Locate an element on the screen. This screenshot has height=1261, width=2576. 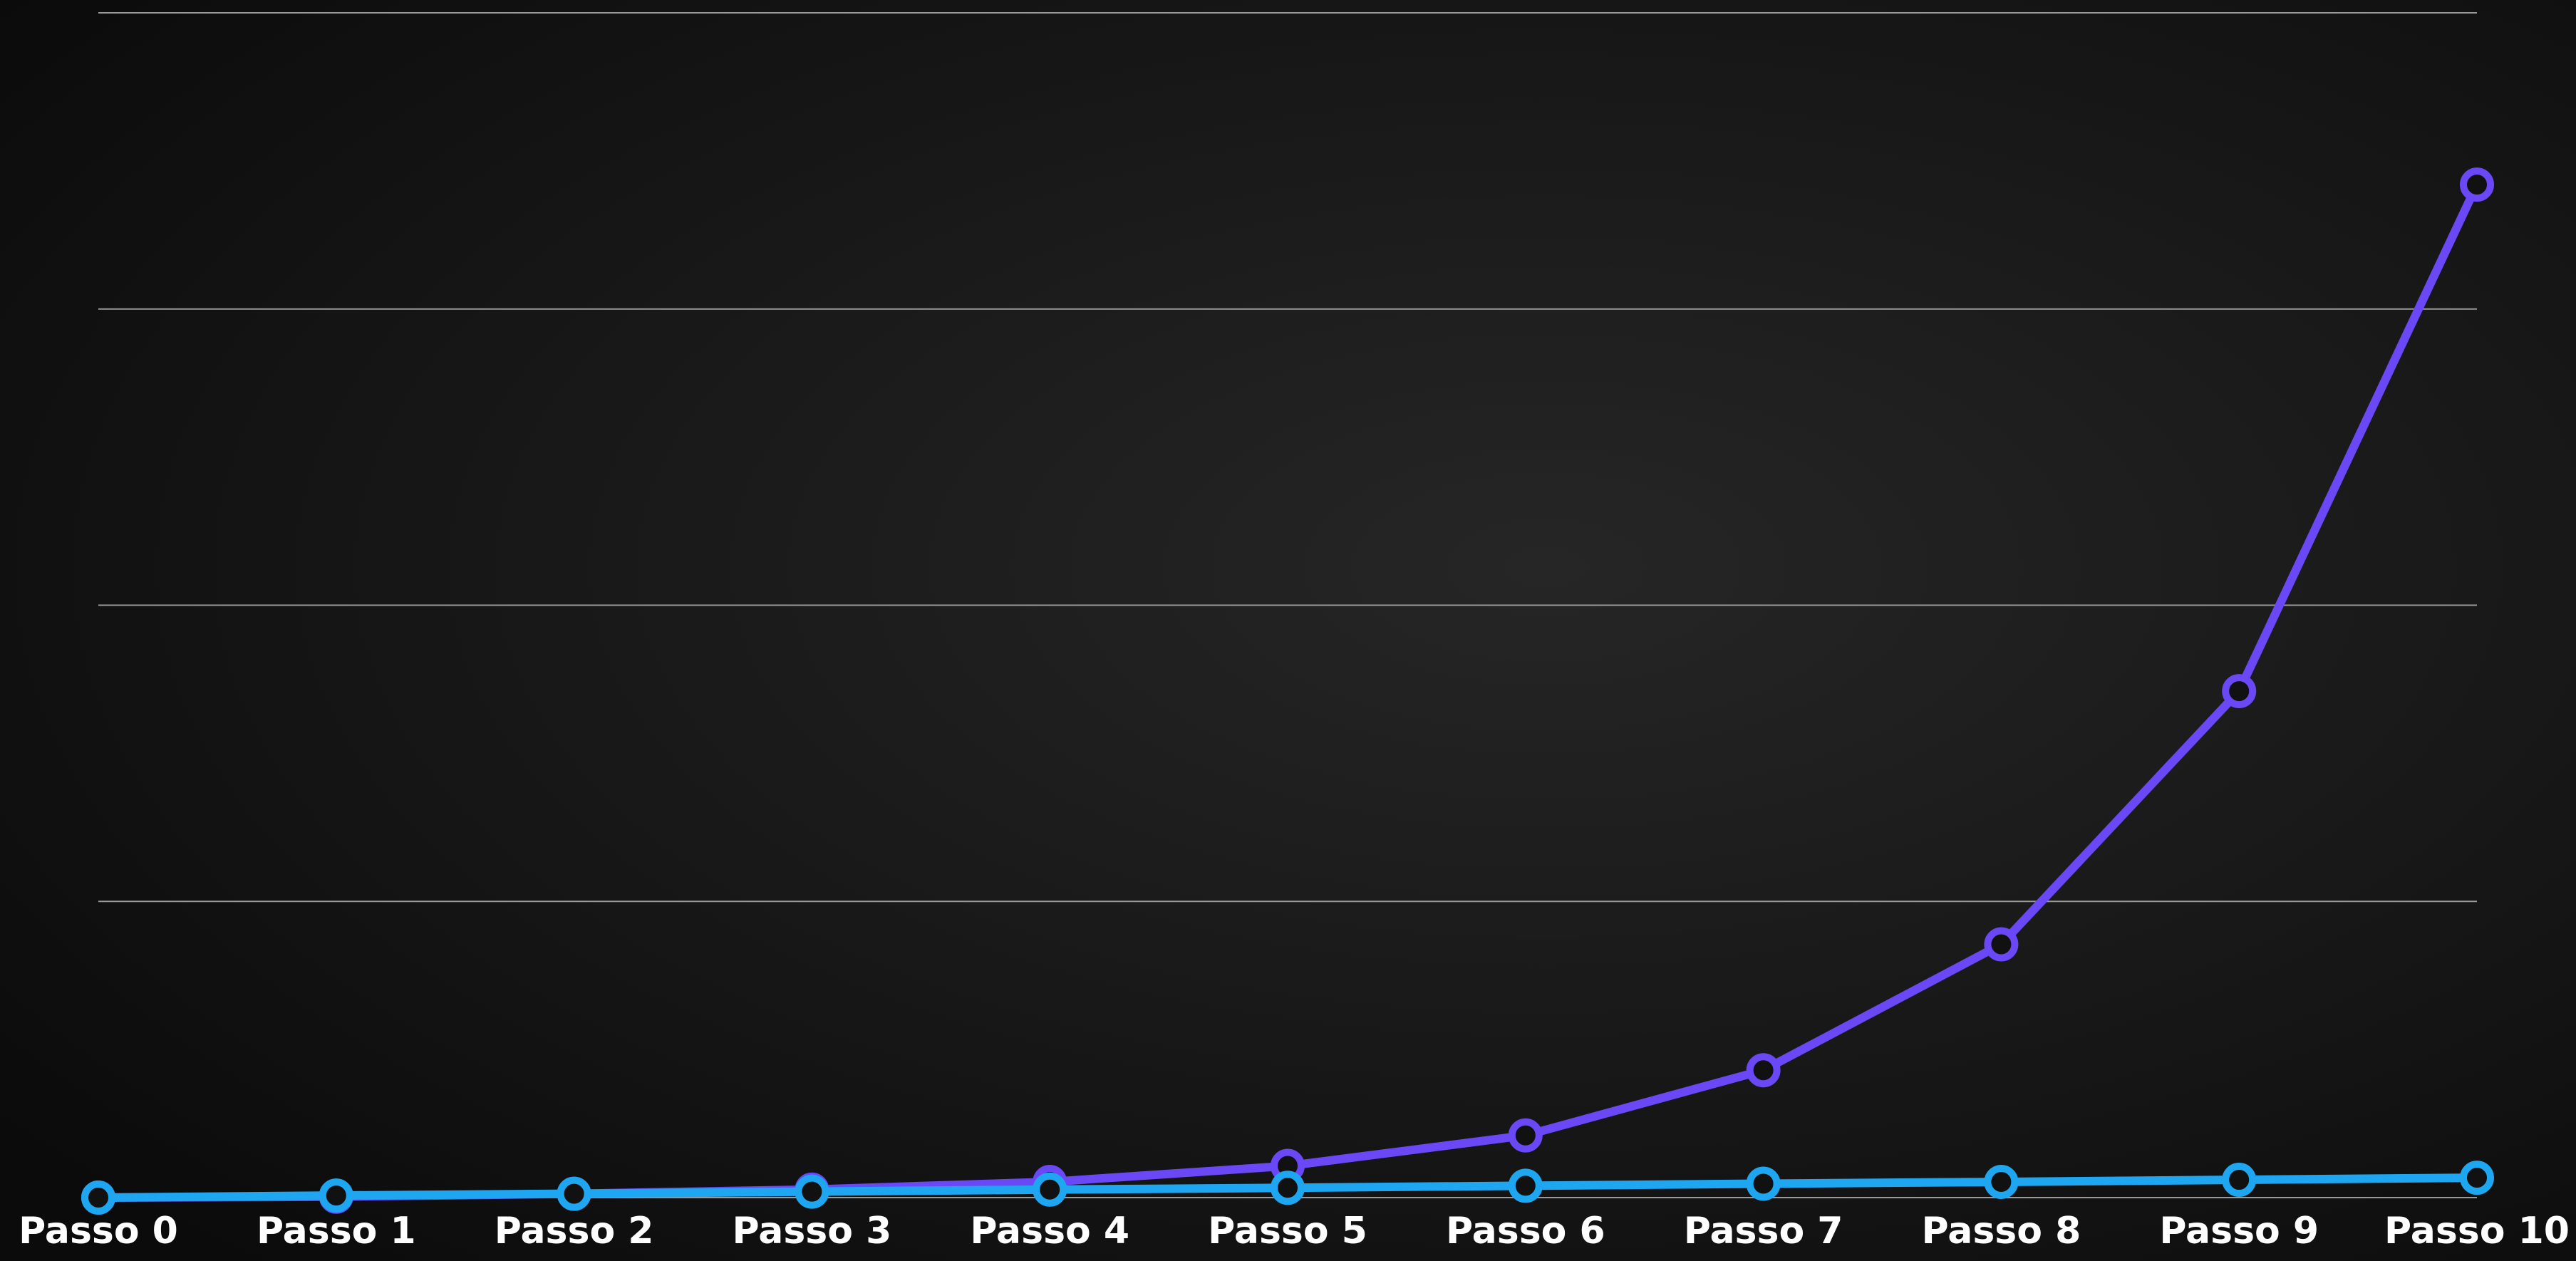
x-tick-label: Passo 5 is located at coordinates (1287, 1231).